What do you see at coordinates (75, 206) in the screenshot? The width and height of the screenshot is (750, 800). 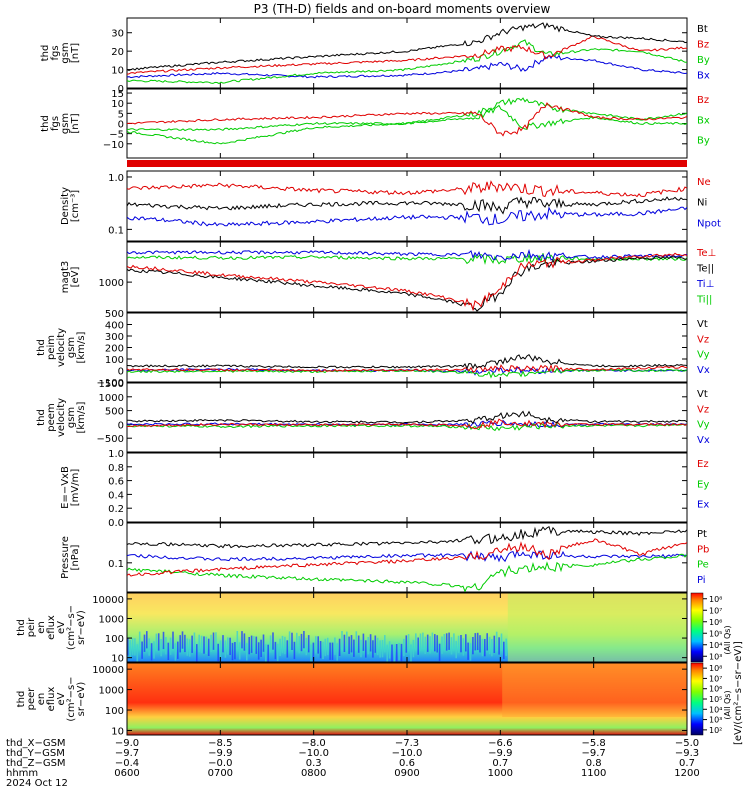 I see `y-axis-label: [cm⁻³]` at bounding box center [75, 206].